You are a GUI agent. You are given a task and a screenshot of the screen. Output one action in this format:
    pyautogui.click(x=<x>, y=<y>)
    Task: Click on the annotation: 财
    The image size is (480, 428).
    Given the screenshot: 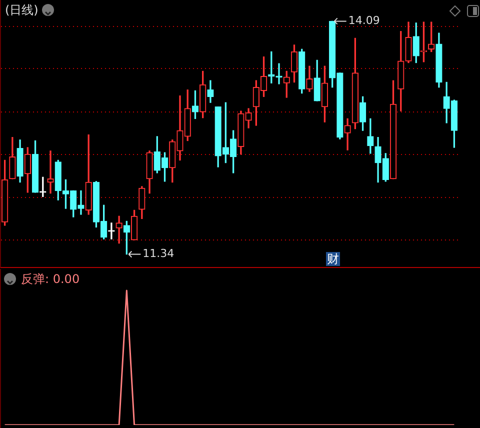 What is the action you would take?
    pyautogui.click(x=333, y=259)
    